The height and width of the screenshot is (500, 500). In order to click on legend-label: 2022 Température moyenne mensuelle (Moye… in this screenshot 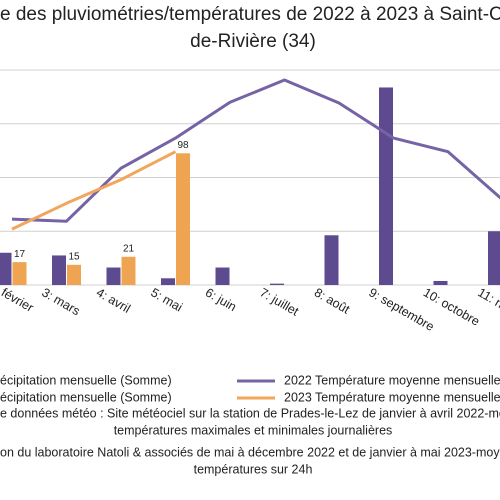, I will do `click(392, 380)`.